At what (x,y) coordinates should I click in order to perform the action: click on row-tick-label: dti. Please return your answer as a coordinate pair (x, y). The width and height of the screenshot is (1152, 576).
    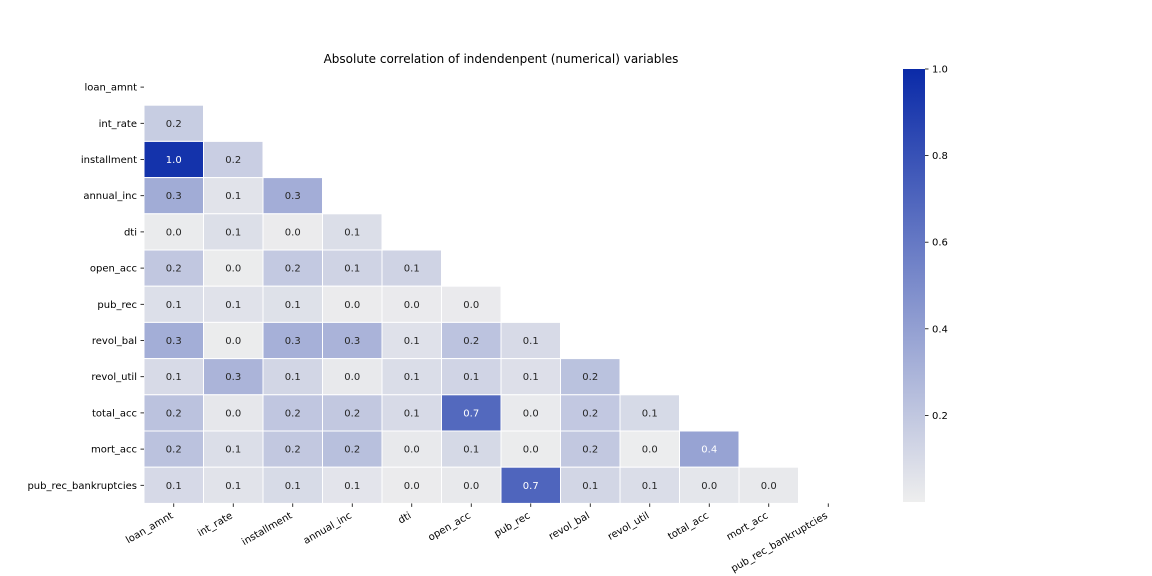
    Looking at the image, I should click on (130, 232).